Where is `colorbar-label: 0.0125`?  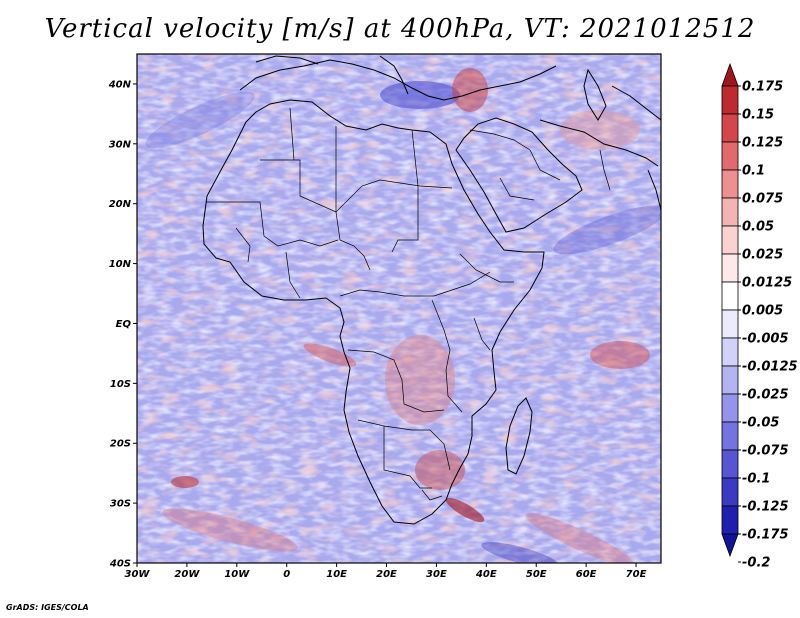 colorbar-label: 0.0125 is located at coordinates (767, 283).